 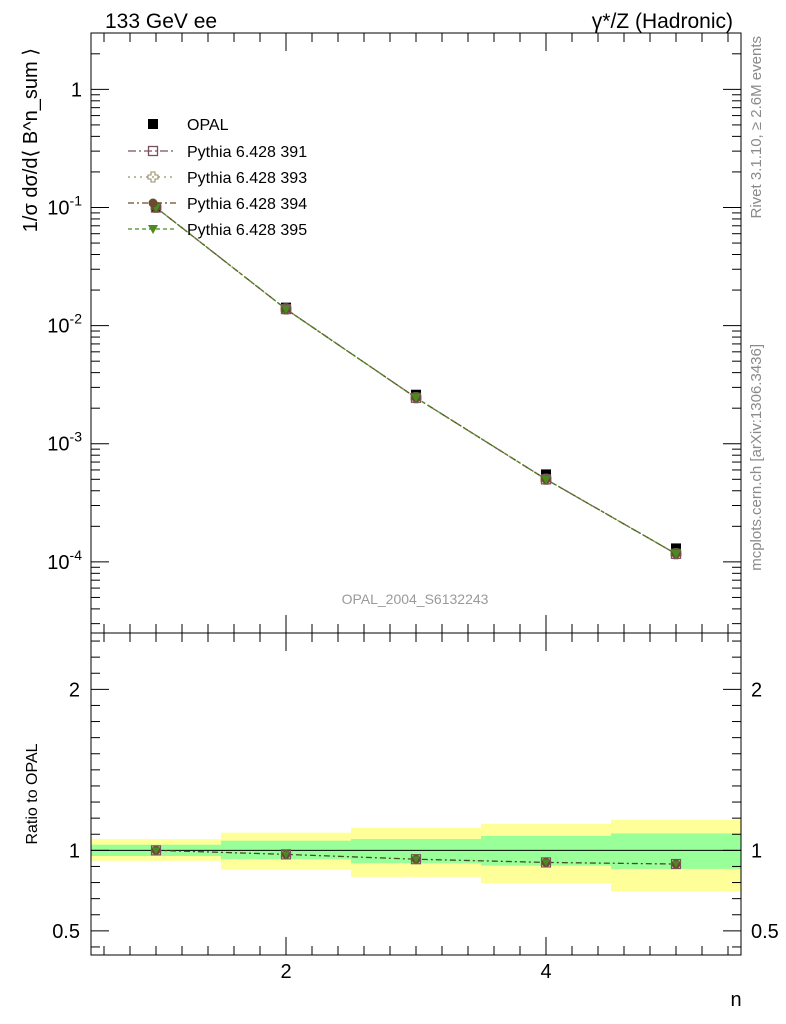 What do you see at coordinates (545, 972) in the screenshot?
I see `x-tick-label: 4` at bounding box center [545, 972].